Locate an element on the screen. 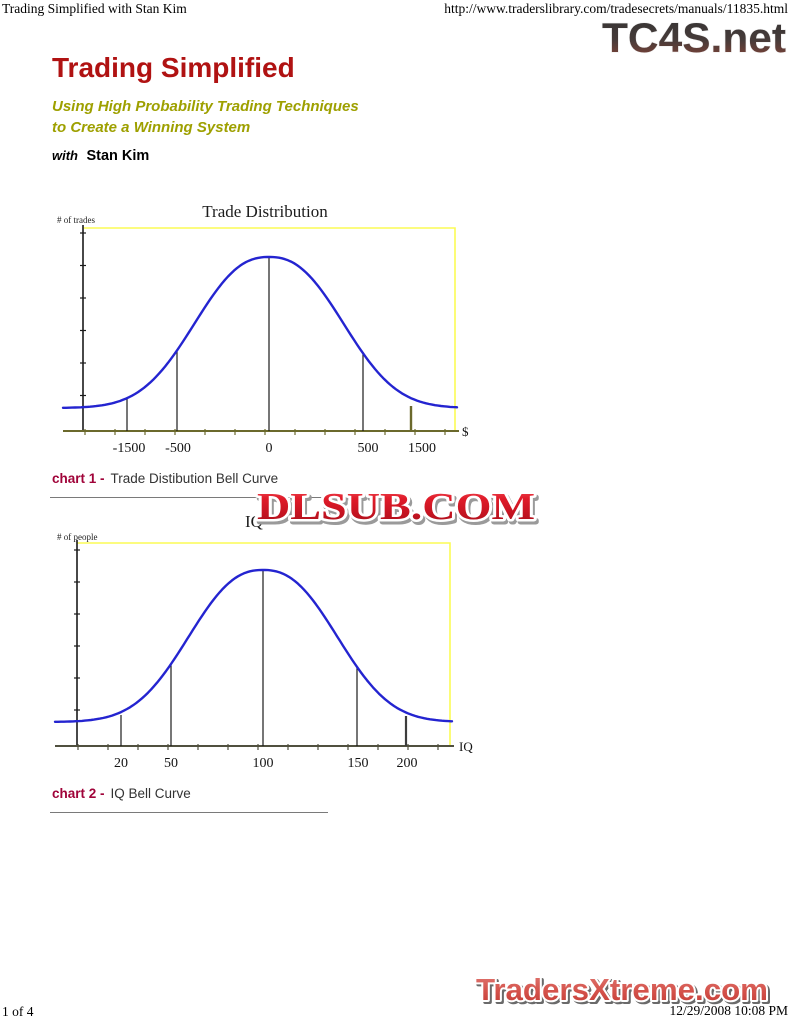 The image size is (791, 1024). tradersxtreme-watermark-logo: TradersXtreme.com is located at coordinates (622, 989).